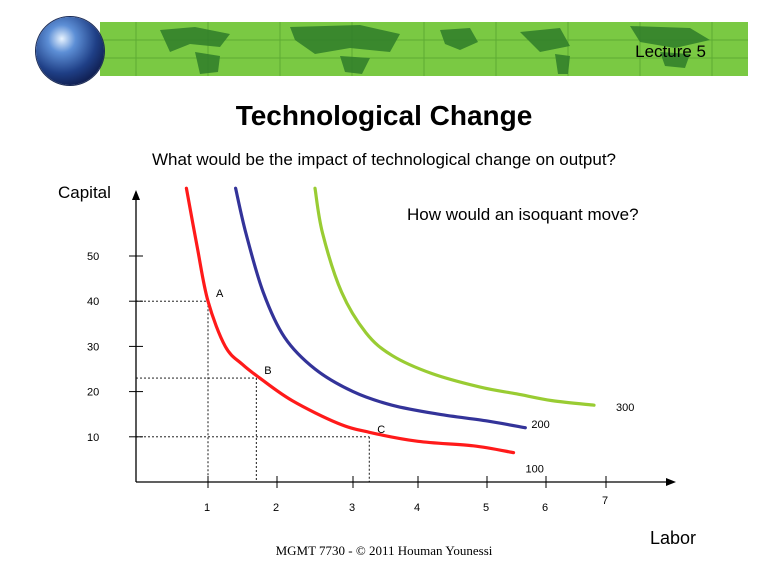  Describe the element at coordinates (670, 51) in the screenshot. I see `lecture-label: Lecture 5` at that location.